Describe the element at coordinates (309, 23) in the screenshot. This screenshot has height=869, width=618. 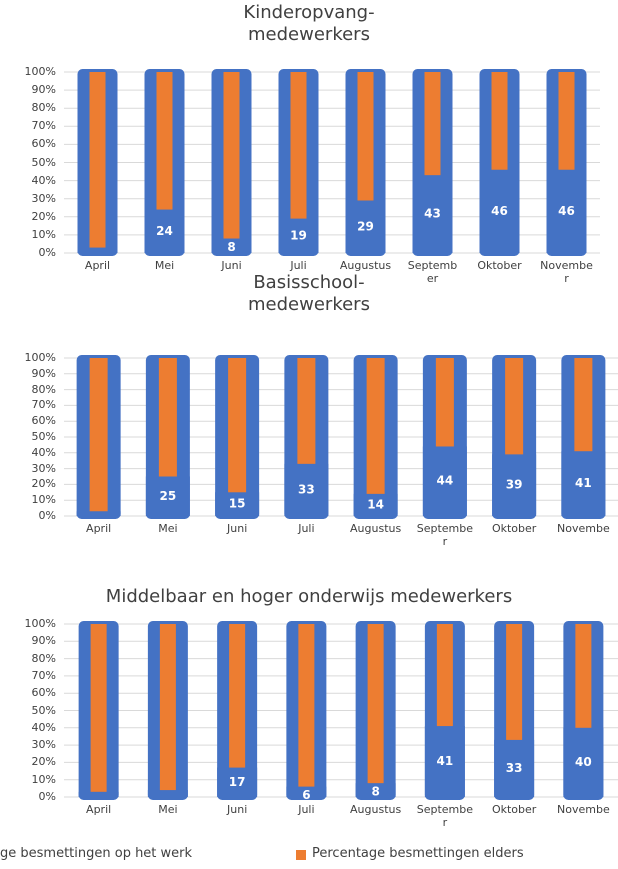
I see `chart-title: Kinderopvang- medewerkers` at that location.